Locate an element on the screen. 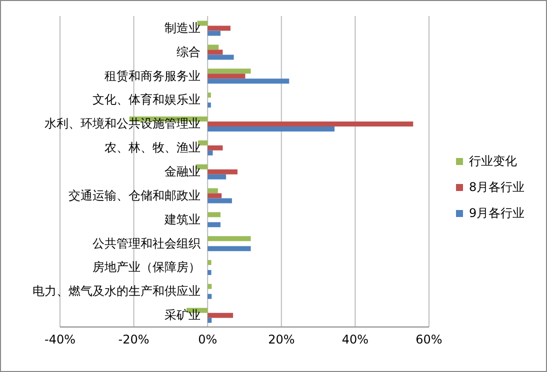 The width and height of the screenshot is (547, 372). y-tick-label: 采矿业 is located at coordinates (182, 315).